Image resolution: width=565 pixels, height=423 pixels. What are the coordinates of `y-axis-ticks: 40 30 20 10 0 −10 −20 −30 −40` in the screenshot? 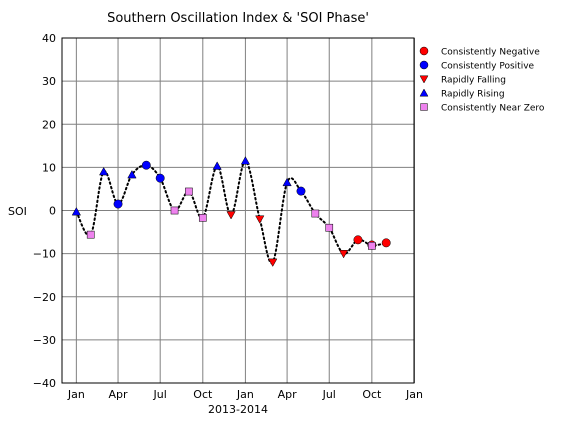 It's located at (44, 211).